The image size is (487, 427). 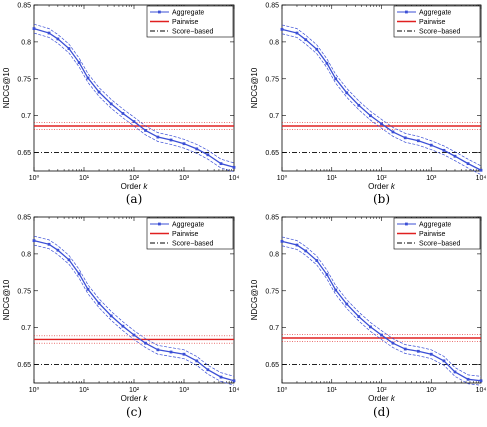 I want to click on panel-caption: (b), so click(x=381, y=199).